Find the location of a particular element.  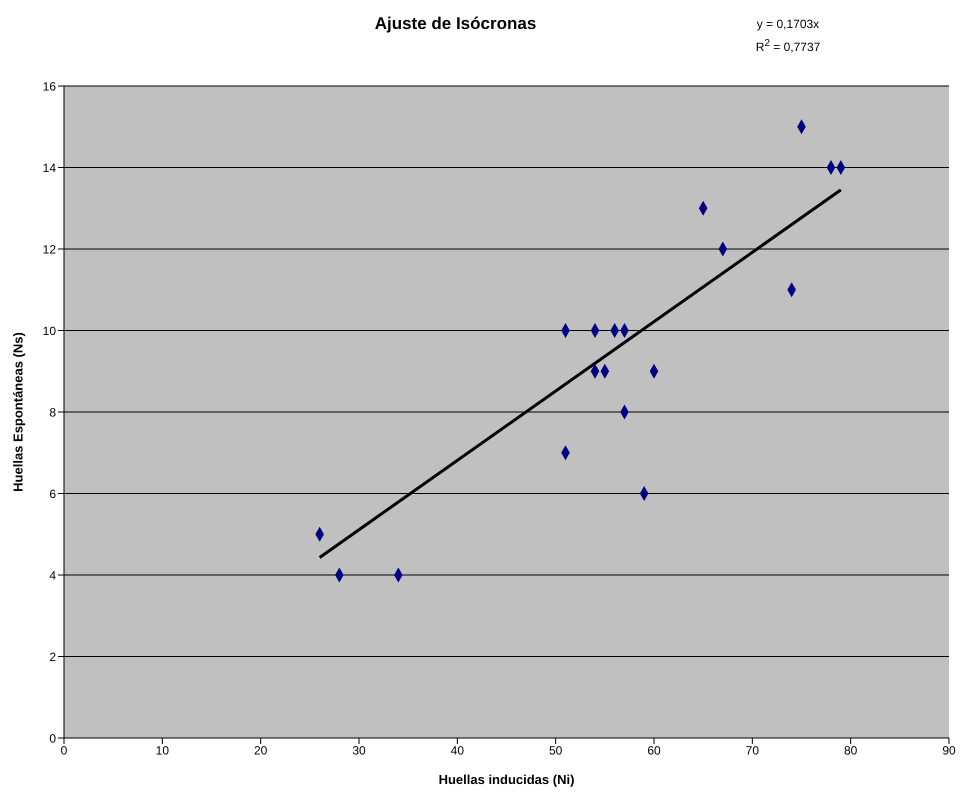

x-tick-label: 80 is located at coordinates (851, 751).